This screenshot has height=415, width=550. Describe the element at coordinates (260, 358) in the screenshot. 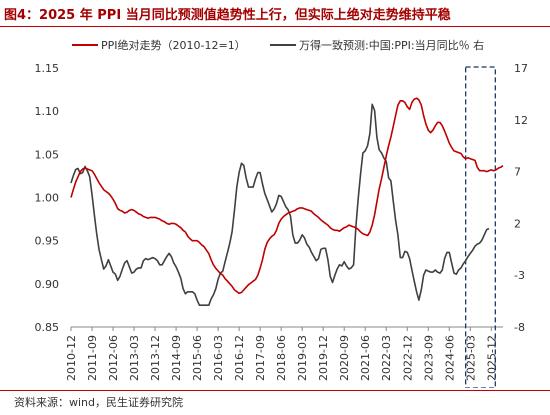

I see `x-tick-label: 2017-09` at that location.